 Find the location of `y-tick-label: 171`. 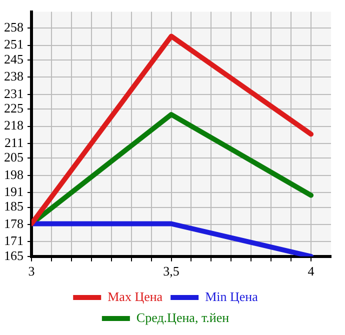

y-tick-label: 171 is located at coordinates (14, 240).